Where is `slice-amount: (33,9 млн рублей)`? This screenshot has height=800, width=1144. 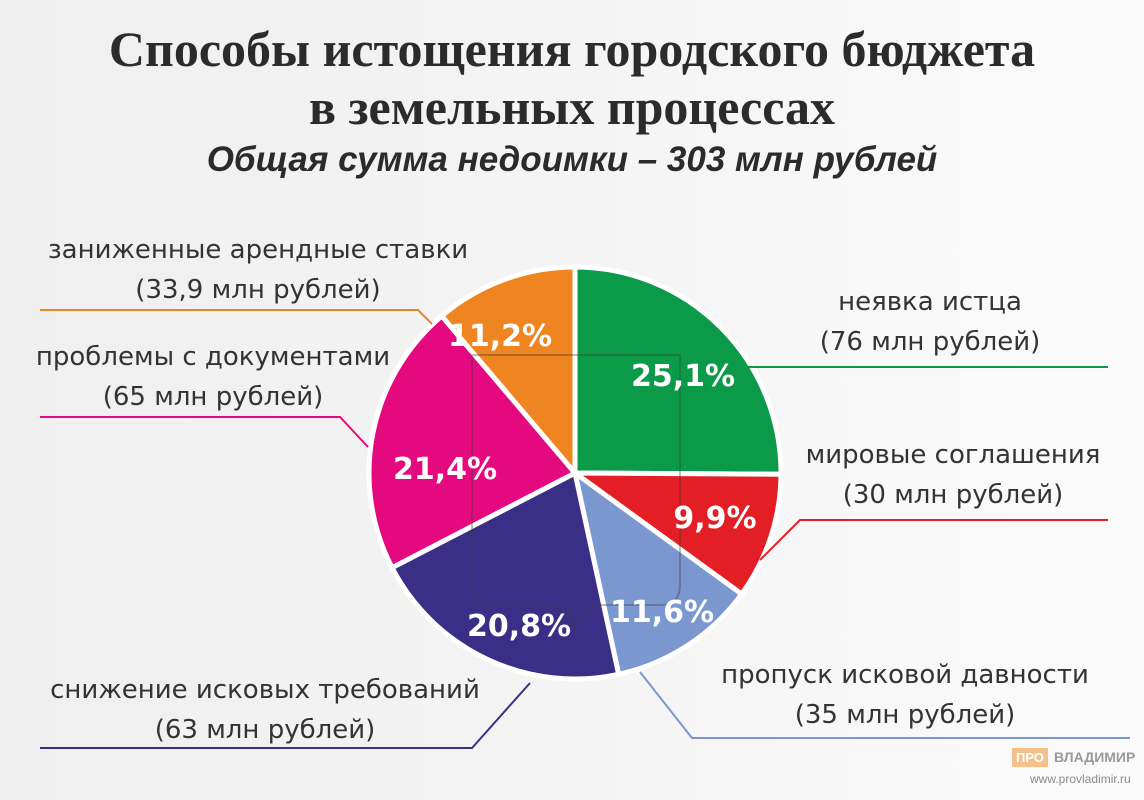 slice-amount: (33,9 млн рублей) is located at coordinates (258, 290).